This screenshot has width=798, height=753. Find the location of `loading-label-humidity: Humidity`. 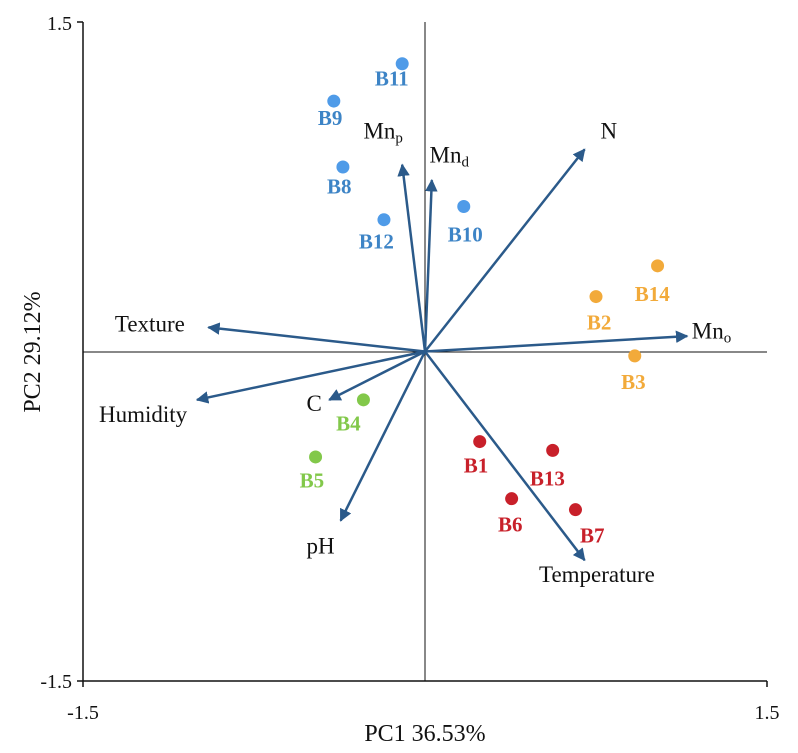

loading-label-humidity: Humidity is located at coordinates (143, 414).